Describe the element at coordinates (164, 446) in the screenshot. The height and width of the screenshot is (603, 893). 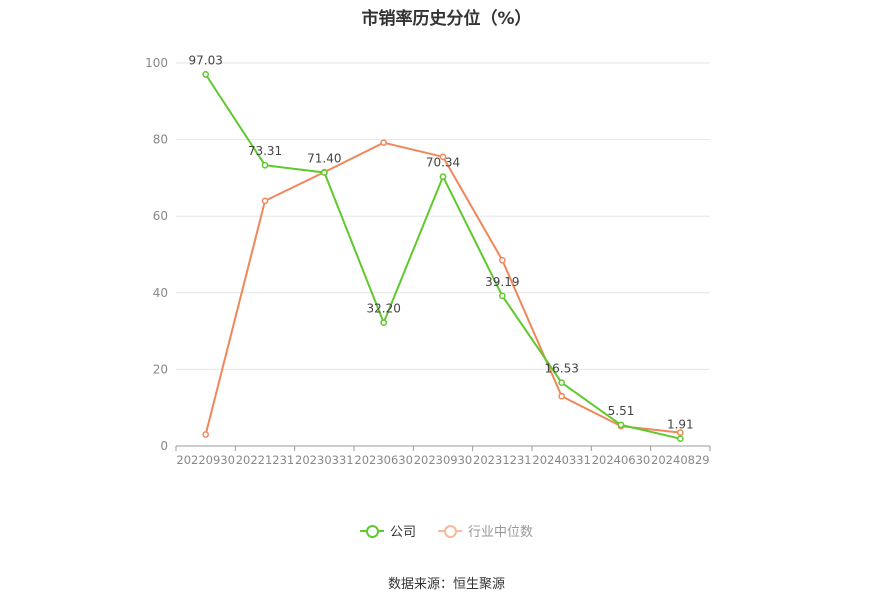
I see `y-tick-label: 0` at that location.